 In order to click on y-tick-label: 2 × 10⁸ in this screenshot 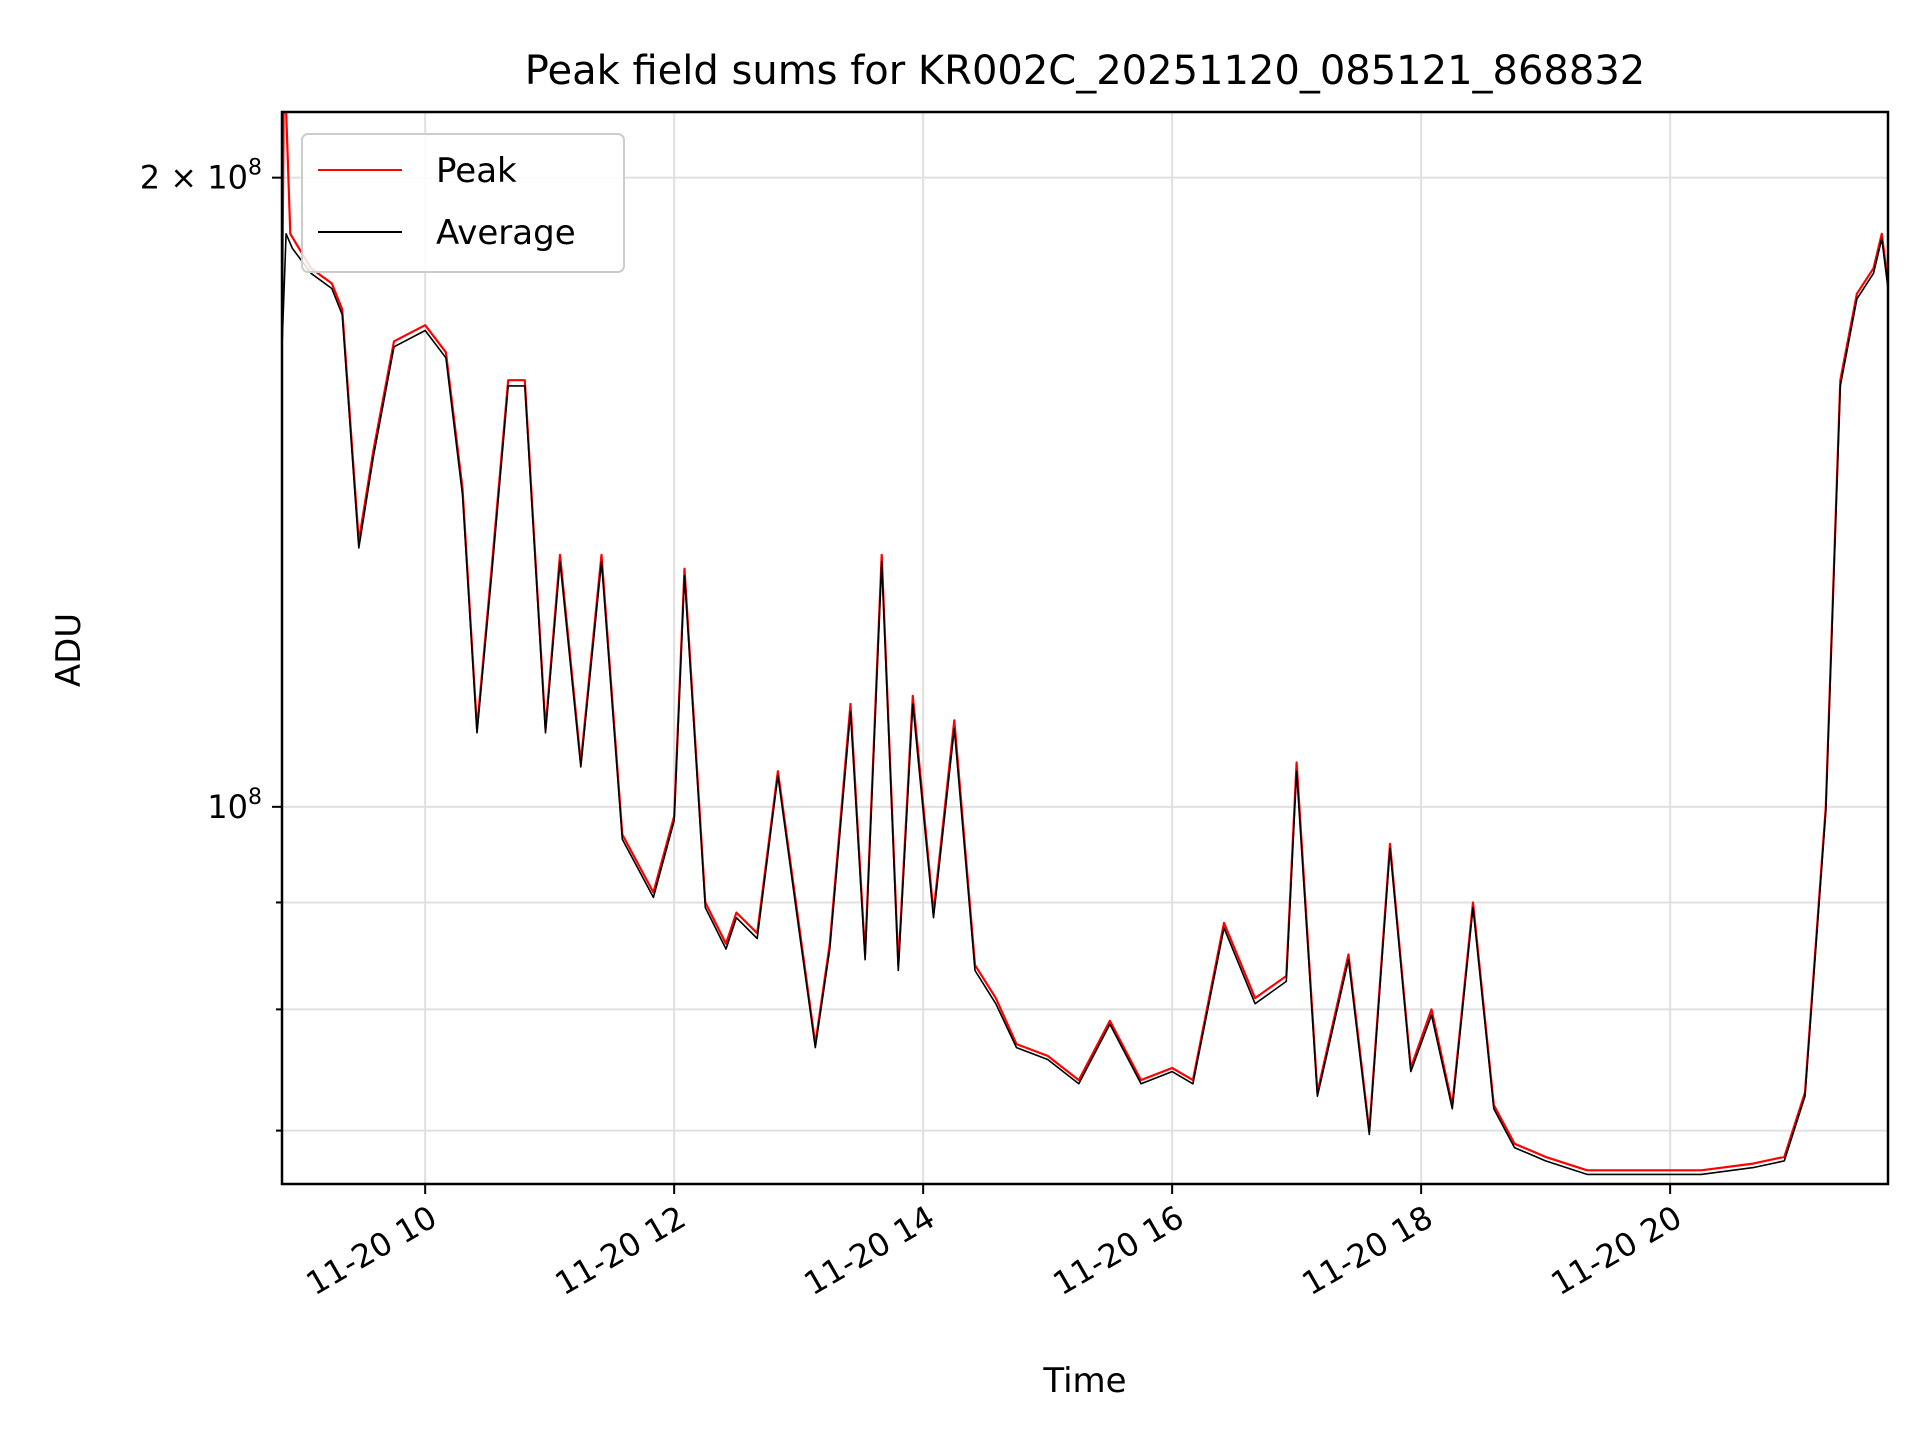, I will do `click(201, 176)`.